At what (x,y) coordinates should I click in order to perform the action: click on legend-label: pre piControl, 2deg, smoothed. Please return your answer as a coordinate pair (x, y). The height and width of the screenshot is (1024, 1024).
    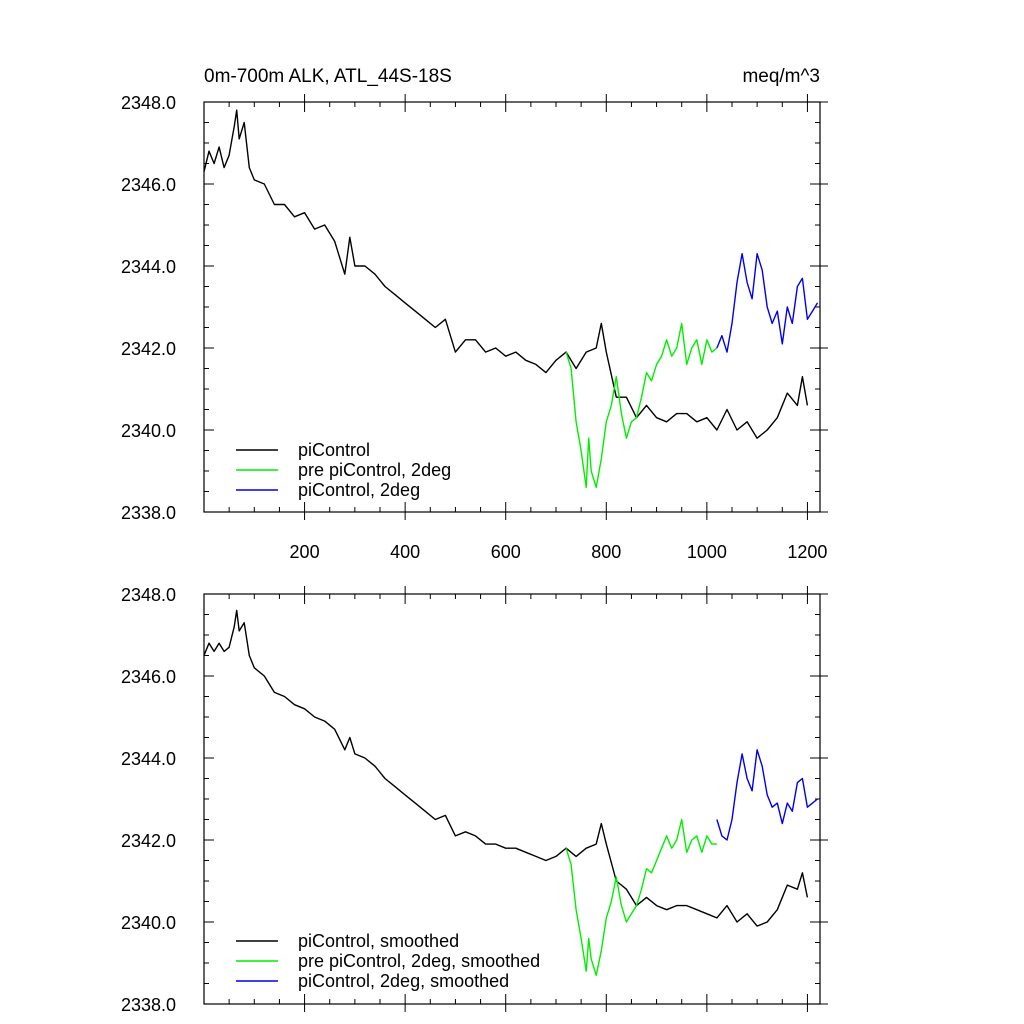
    Looking at the image, I should click on (419, 961).